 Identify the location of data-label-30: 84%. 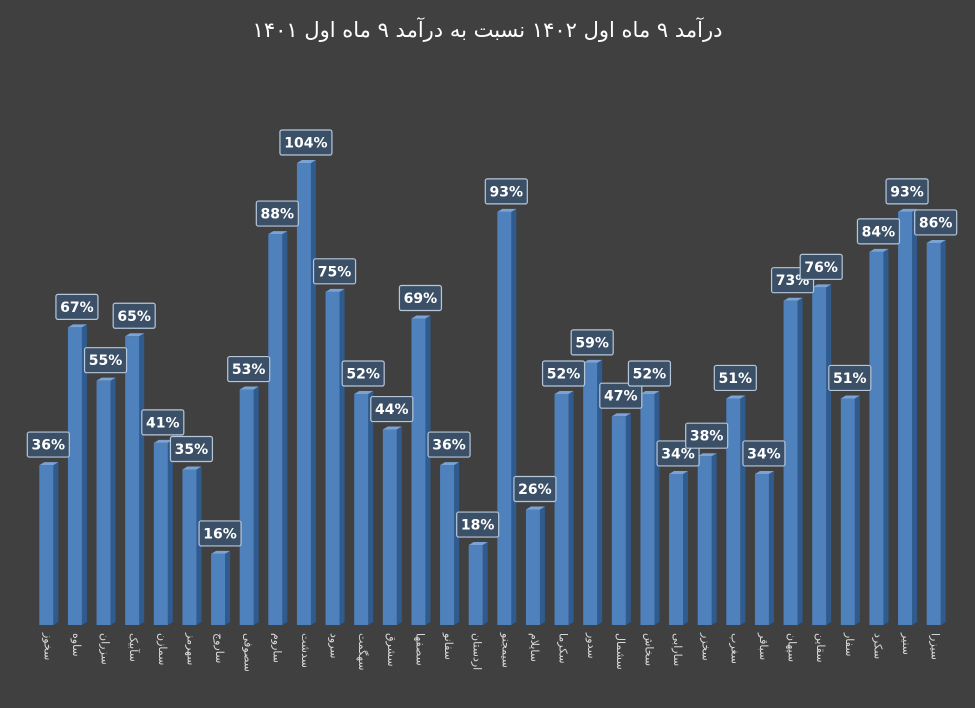
(878, 231).